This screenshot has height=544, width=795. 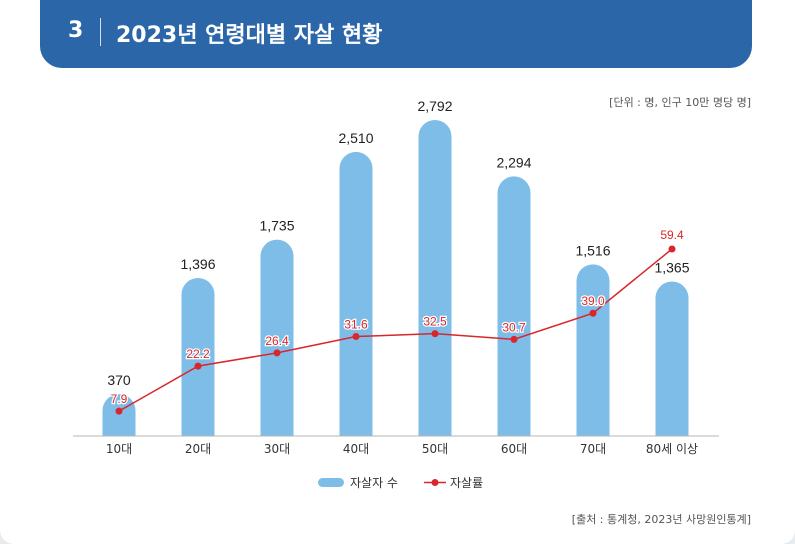 What do you see at coordinates (356, 449) in the screenshot?
I see `x-tick-label: 40대` at bounding box center [356, 449].